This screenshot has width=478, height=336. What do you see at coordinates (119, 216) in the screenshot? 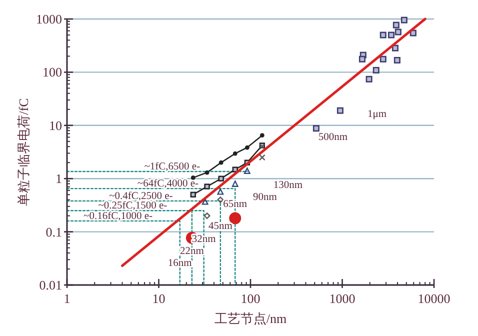
I see `annotation: ~0.16fC,1000 e-` at bounding box center [119, 216].